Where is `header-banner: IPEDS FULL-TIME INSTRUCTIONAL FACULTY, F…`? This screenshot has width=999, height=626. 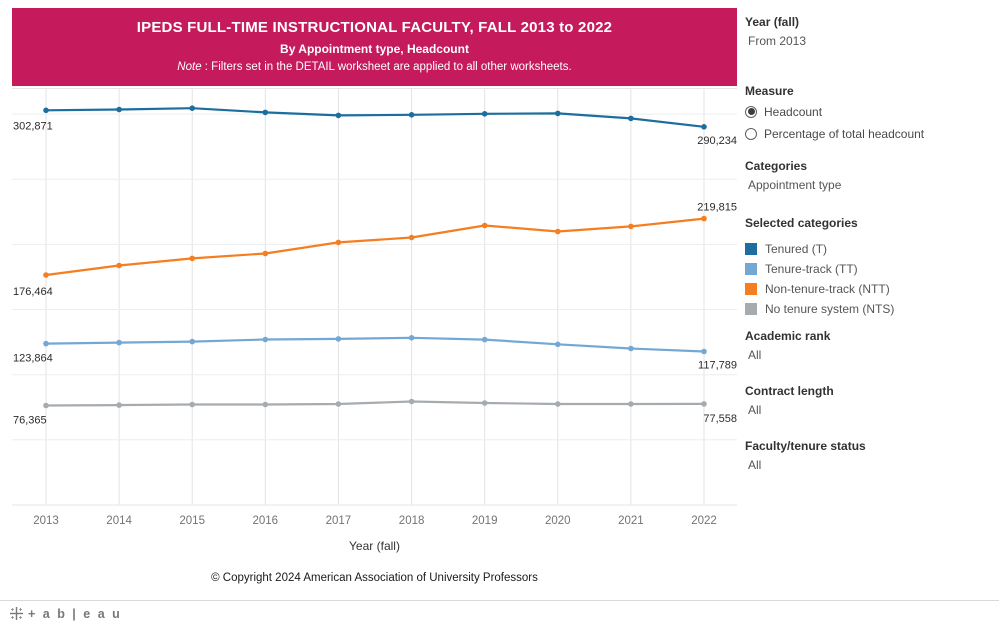 header-banner: IPEDS FULL-TIME INSTRUCTIONAL FACULTY, F… is located at coordinates (374, 47).